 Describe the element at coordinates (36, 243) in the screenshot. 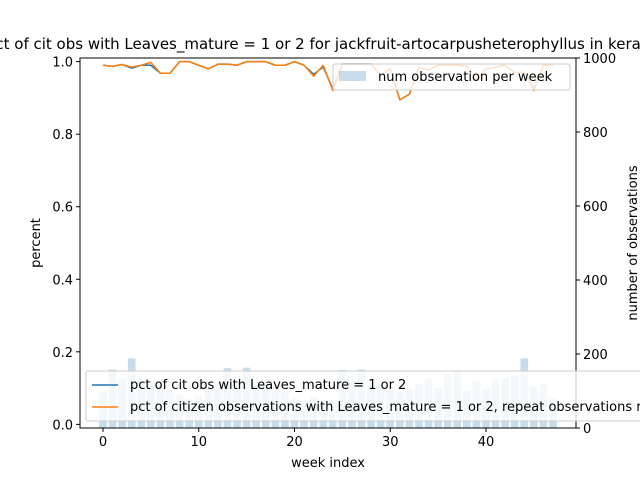

I see `y-axis-left-label: percent` at that location.